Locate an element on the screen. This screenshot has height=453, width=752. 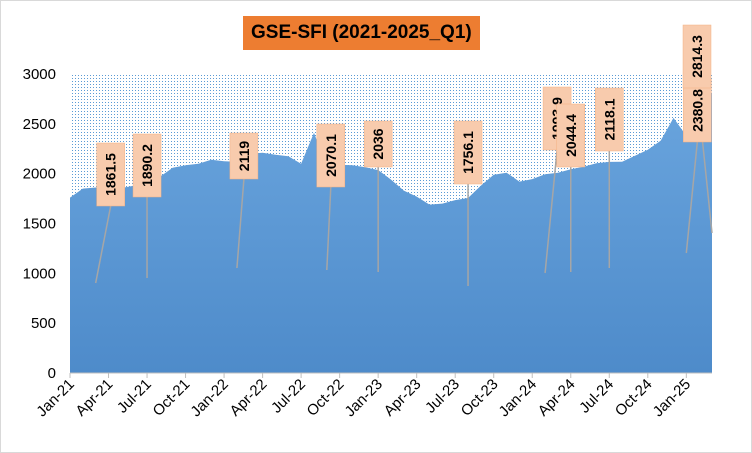
x-tick-label: Jul-22 is located at coordinates (288, 396).